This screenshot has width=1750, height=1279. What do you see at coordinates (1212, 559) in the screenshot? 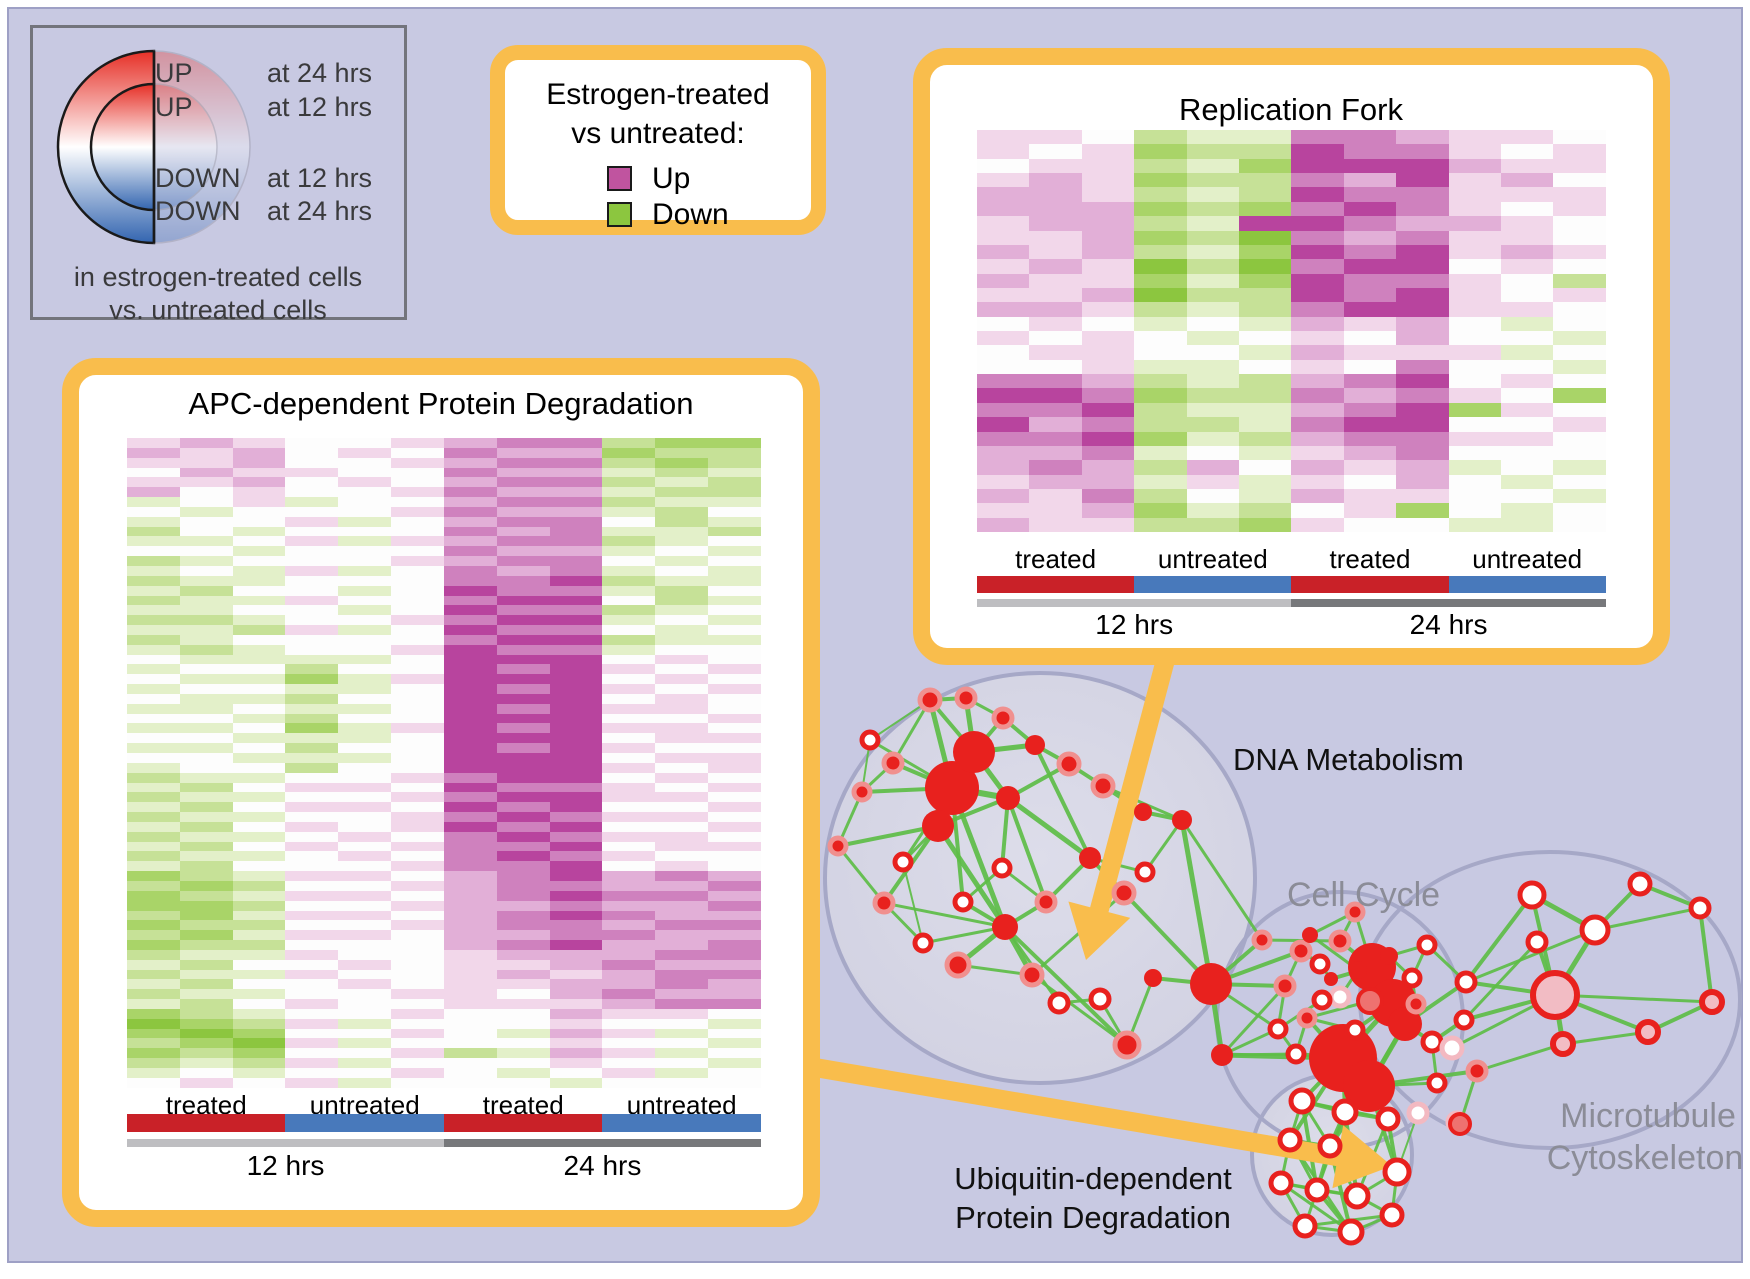
I see `condition-label: untreated` at bounding box center [1212, 559].